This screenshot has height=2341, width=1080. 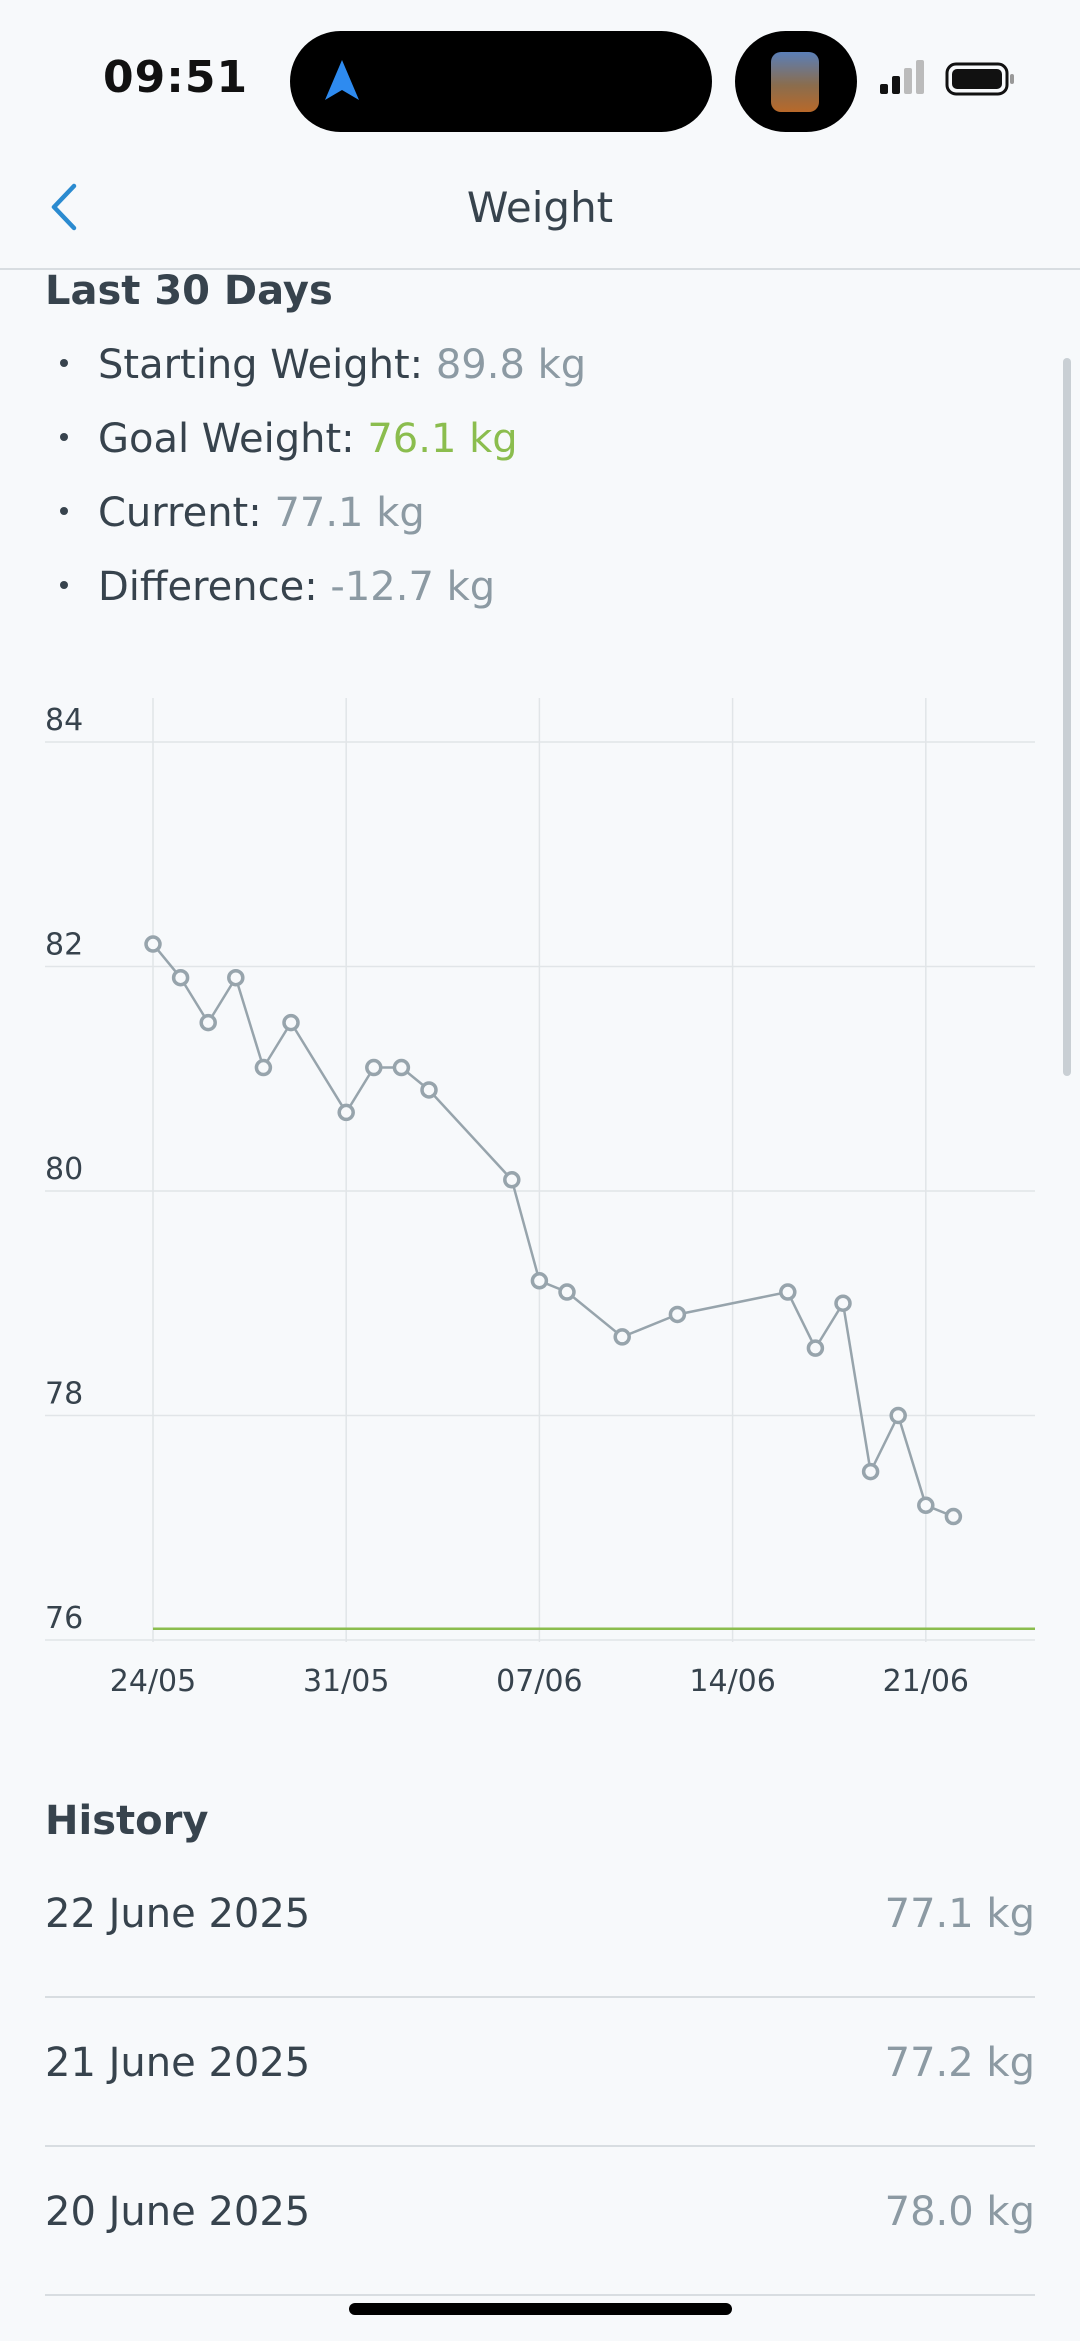 I want to click on status-time: 09:51, so click(x=176, y=77).